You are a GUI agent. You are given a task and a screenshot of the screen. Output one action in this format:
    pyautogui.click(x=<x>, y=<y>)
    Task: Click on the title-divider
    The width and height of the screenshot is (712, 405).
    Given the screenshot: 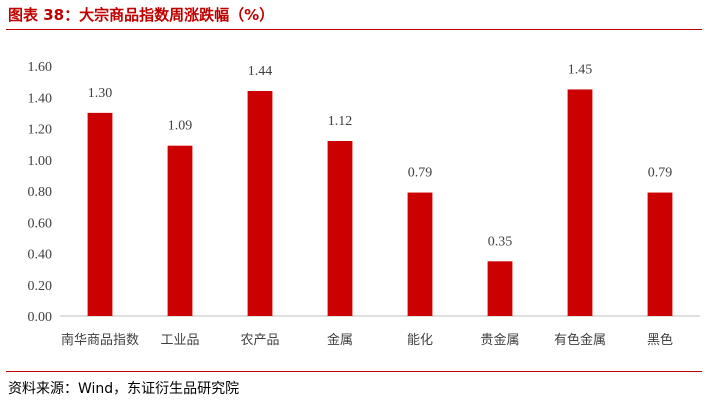 What is the action you would take?
    pyautogui.click(x=354, y=29)
    